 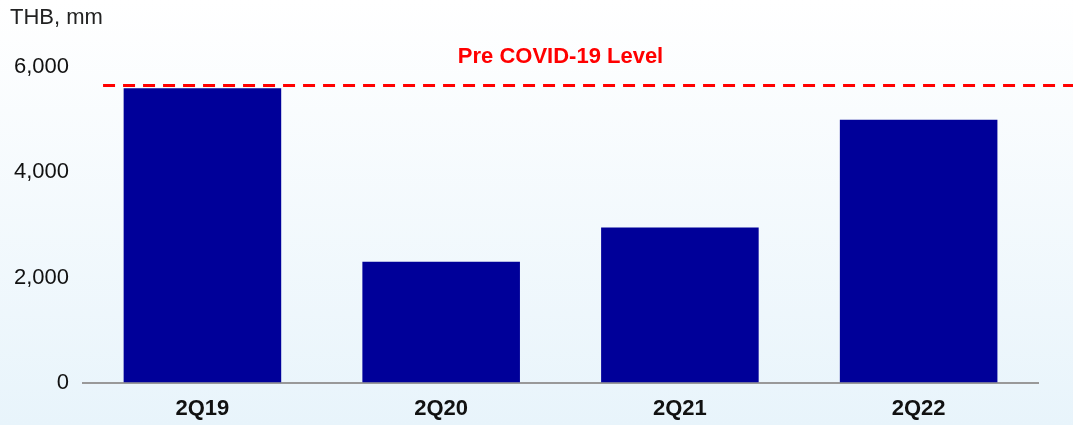 I want to click on x-tick-label: 2Q20, so click(x=441, y=407).